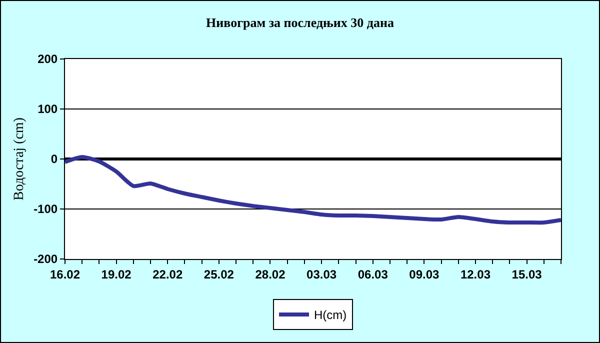  What do you see at coordinates (219, 274) in the screenshot?
I see `x-tick-label: 25.02` at bounding box center [219, 274].